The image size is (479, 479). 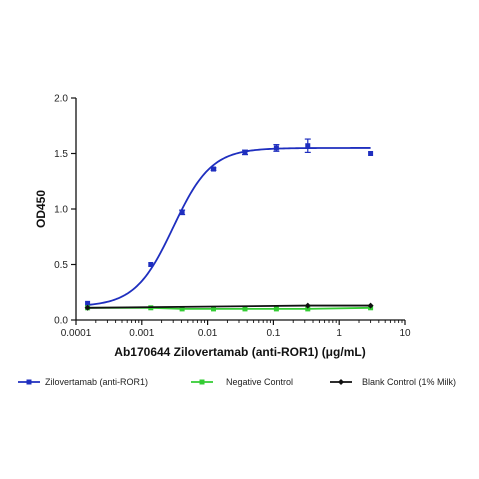 I want to click on legend-item-1: Zilovertamab (anti-ROR1), so click(x=83, y=382).